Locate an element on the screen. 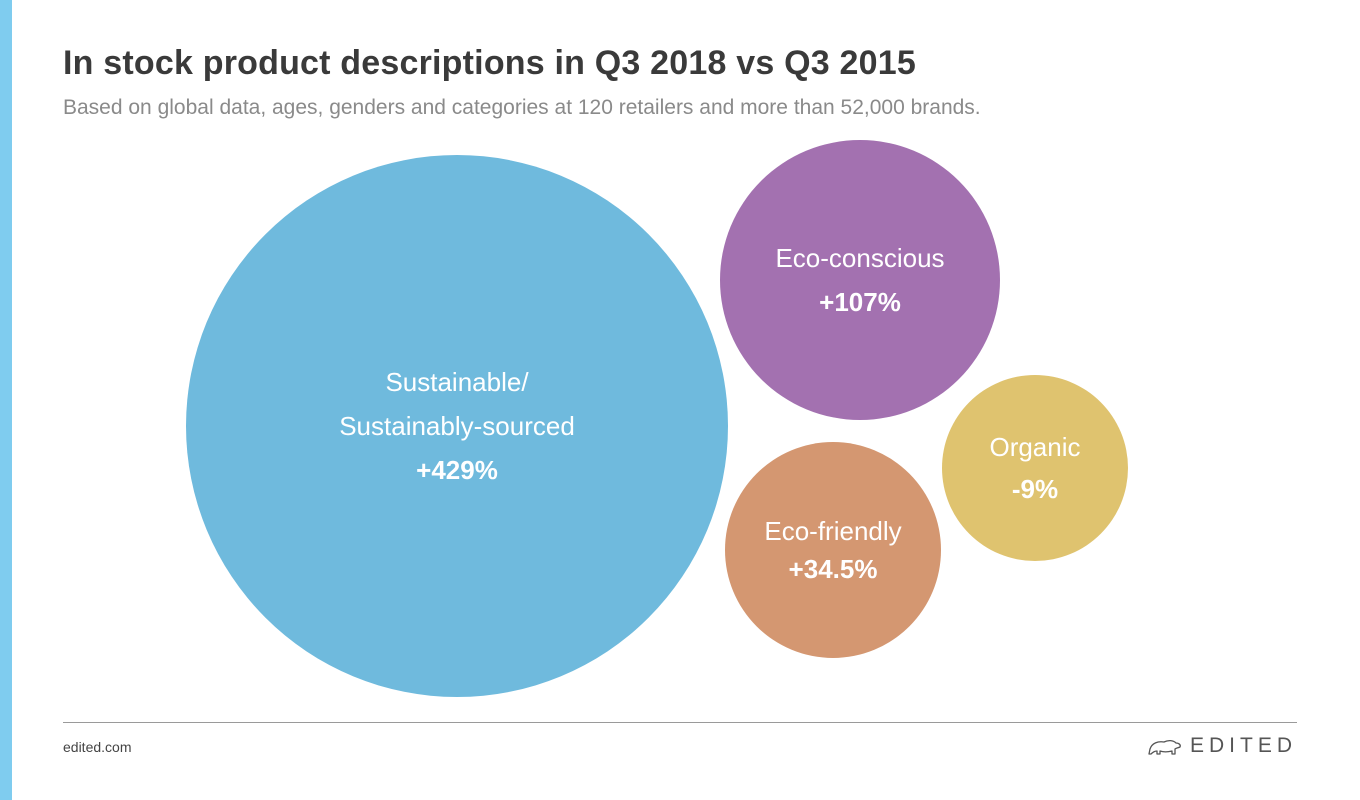  label-eco-conscious-text: Eco-conscious is located at coordinates (859, 258).